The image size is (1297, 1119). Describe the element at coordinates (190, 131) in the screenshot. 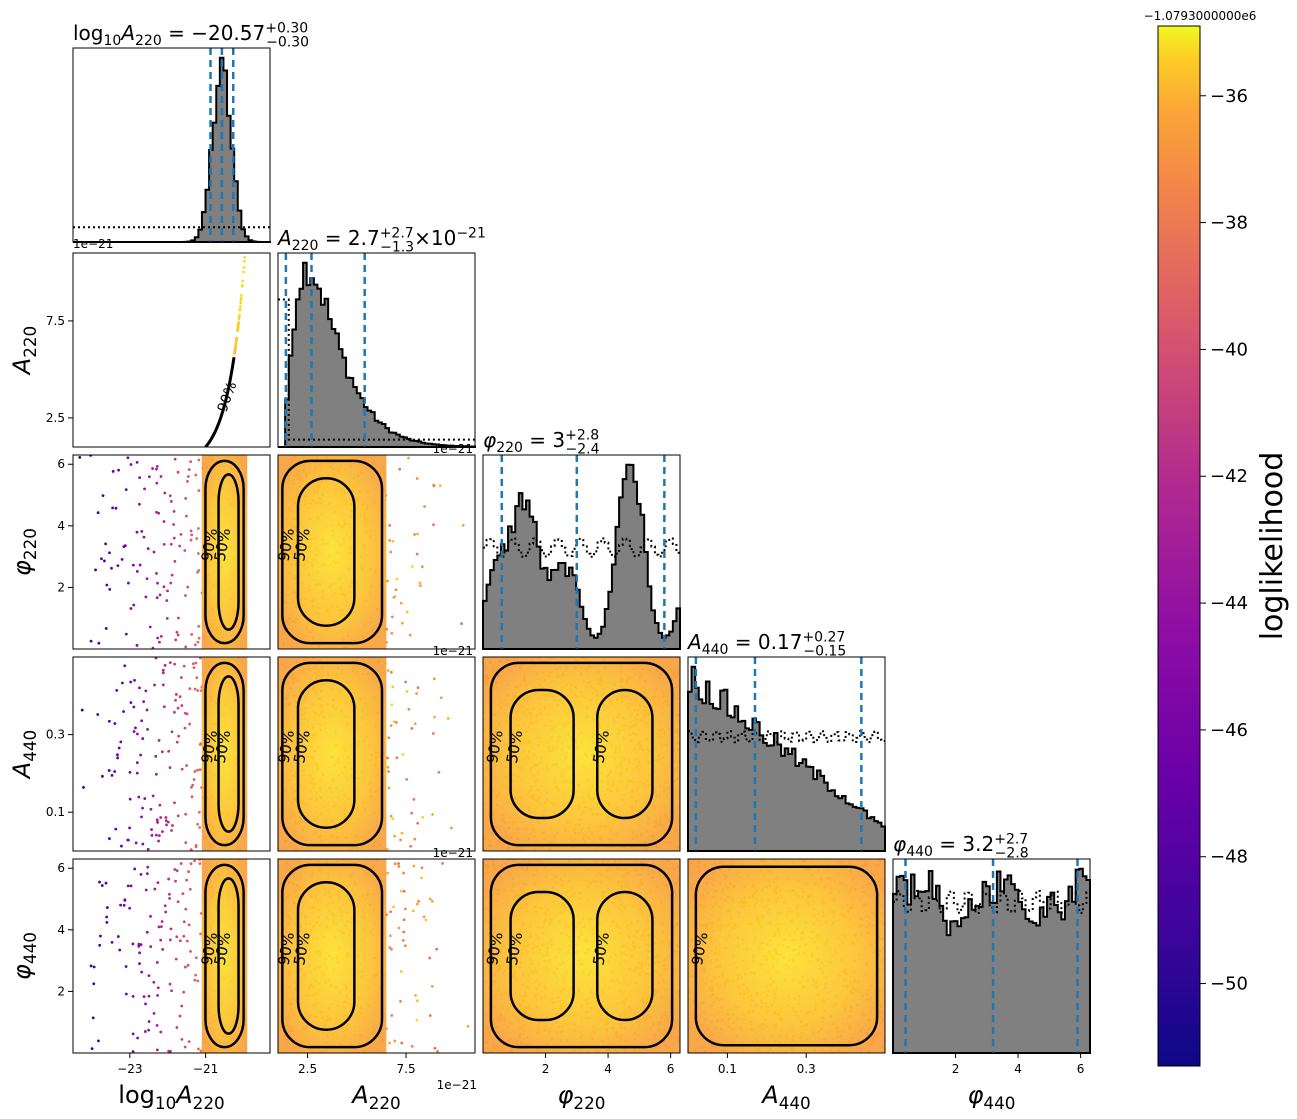

I see `hist-panel-logA220: log10​A220​ = −20.57+0.30−0.30​` at that location.